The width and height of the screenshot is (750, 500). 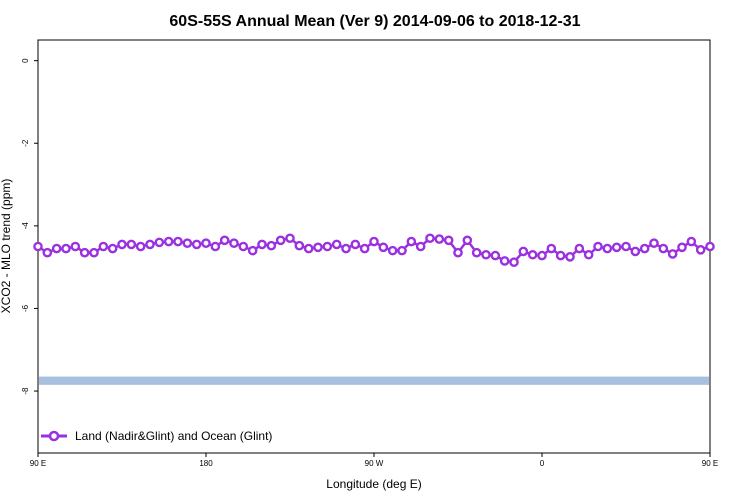 I want to click on series-layer, so click(x=374, y=250).